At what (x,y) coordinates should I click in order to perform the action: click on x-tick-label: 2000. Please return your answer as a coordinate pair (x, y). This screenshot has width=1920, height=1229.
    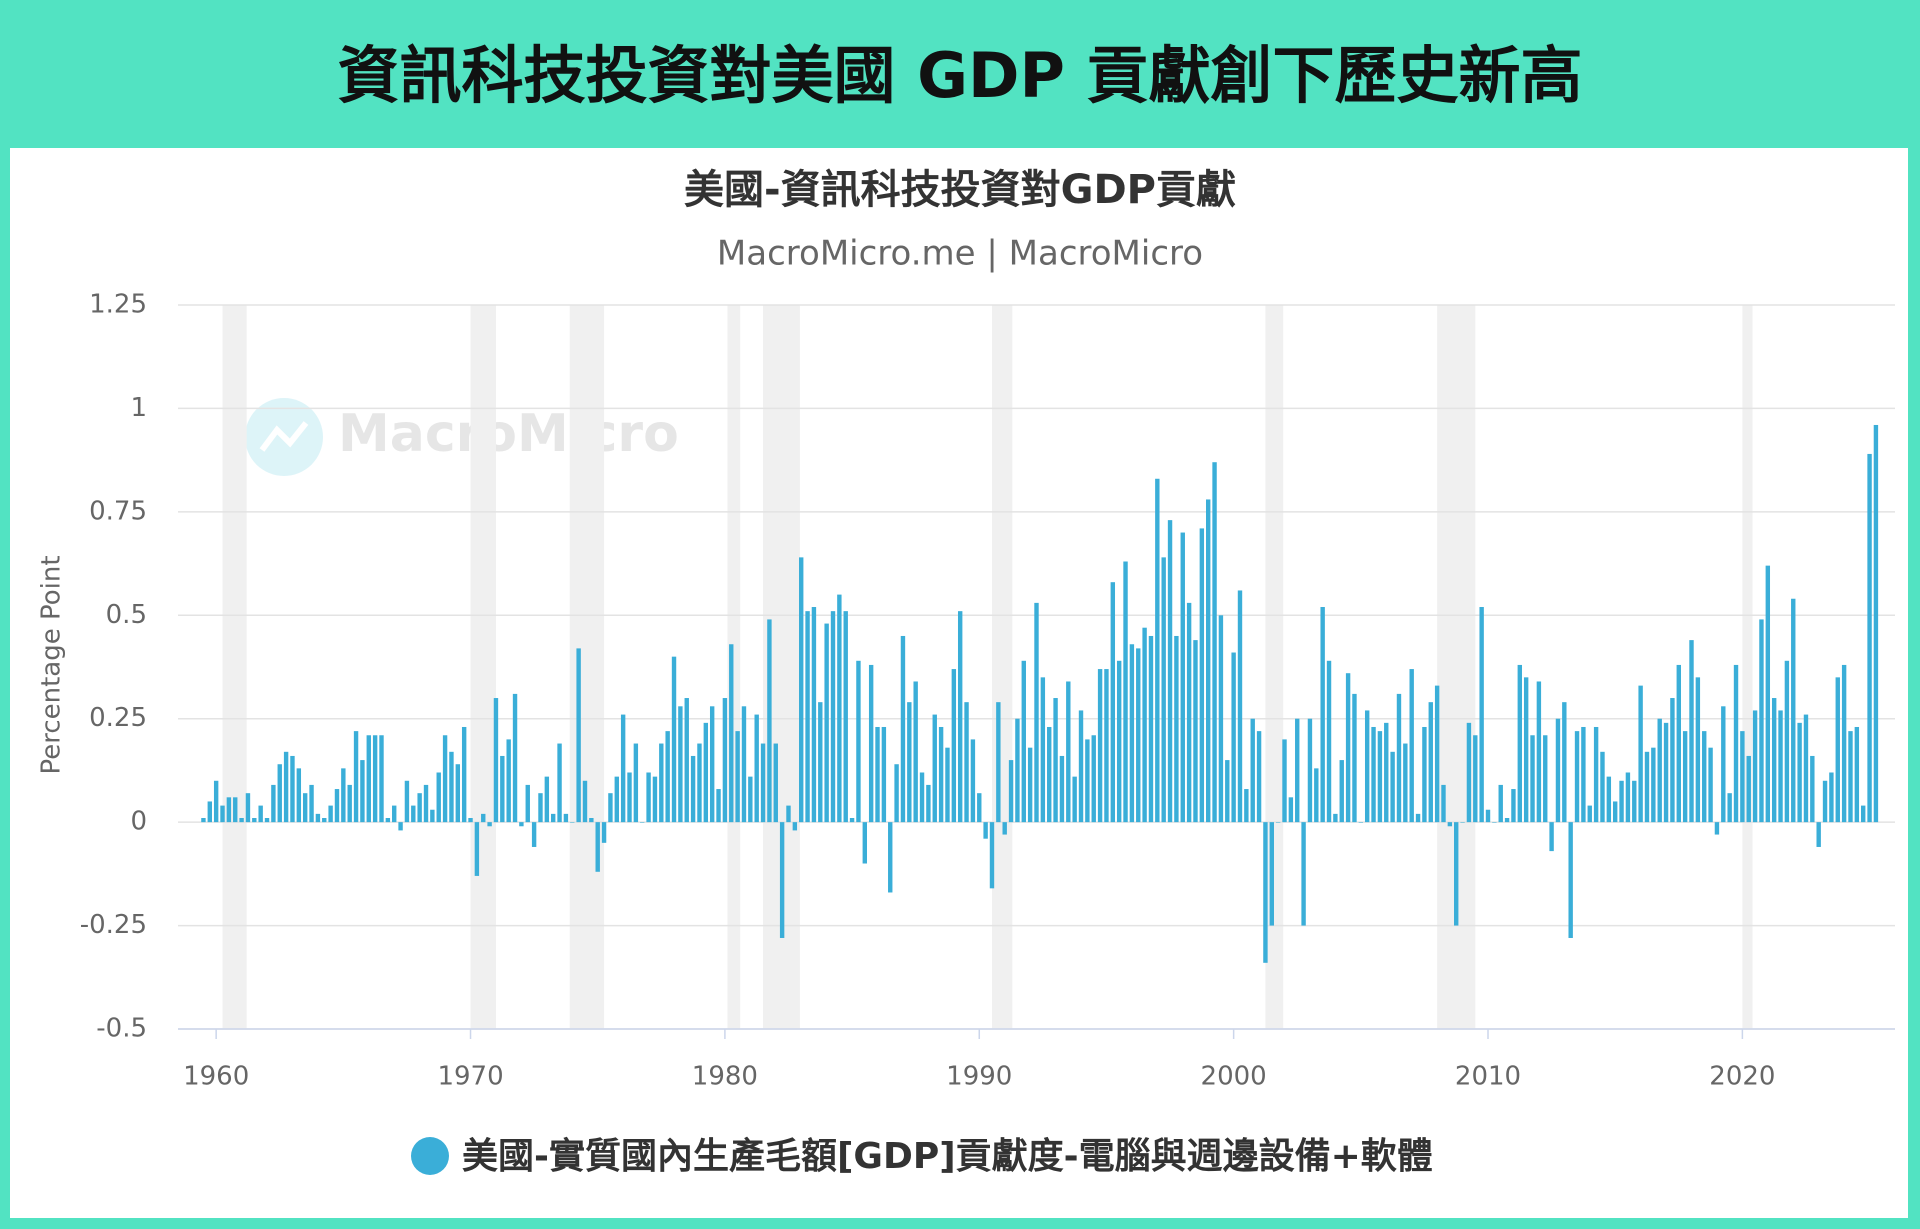
    Looking at the image, I should click on (1234, 1077).